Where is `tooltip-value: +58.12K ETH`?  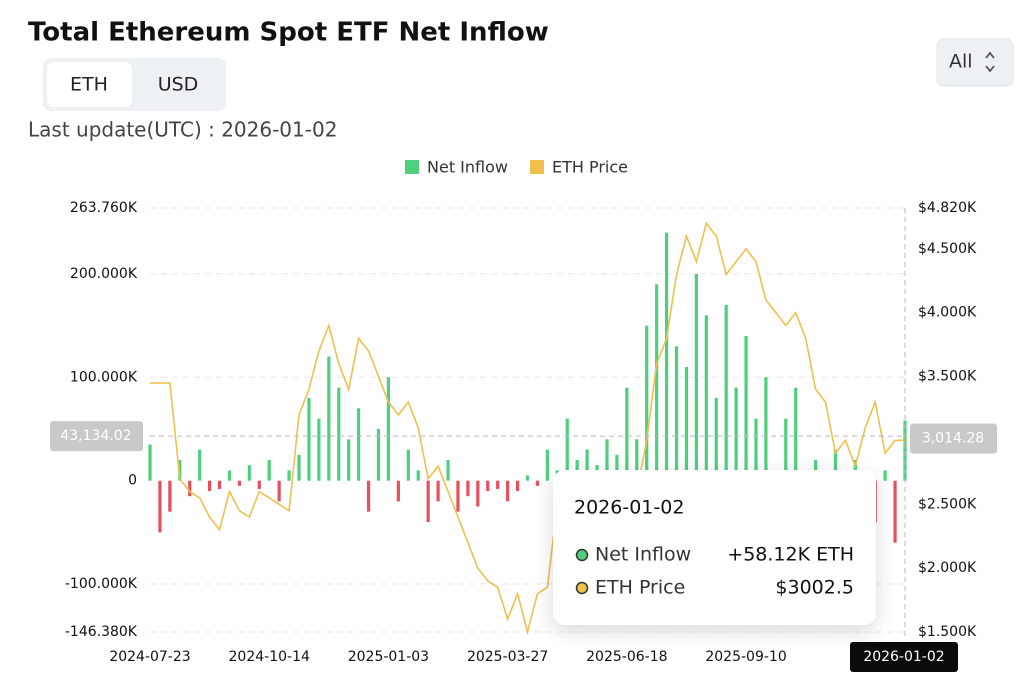
tooltip-value: +58.12K ETH is located at coordinates (790, 555).